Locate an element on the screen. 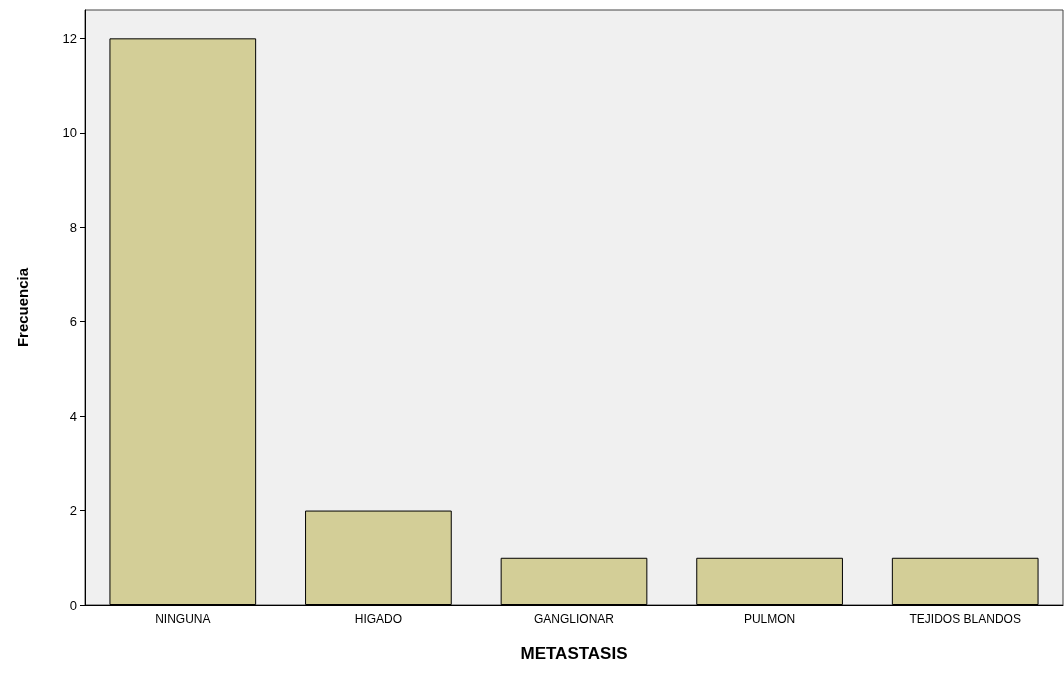  y-tick-label: 12 is located at coordinates (69, 38).